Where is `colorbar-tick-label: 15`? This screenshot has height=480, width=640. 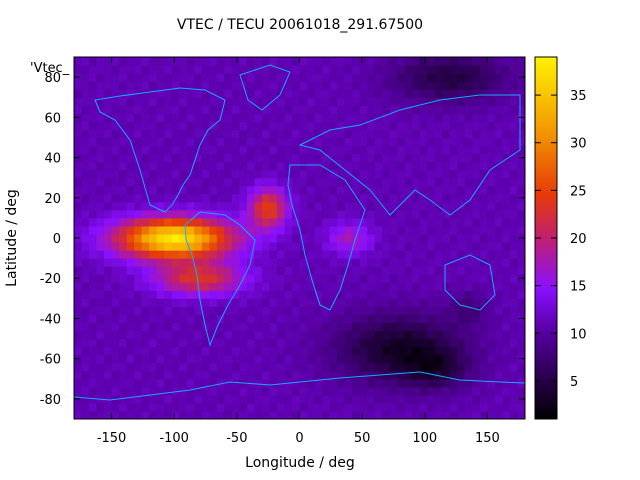
colorbar-tick-label: 15 is located at coordinates (578, 287).